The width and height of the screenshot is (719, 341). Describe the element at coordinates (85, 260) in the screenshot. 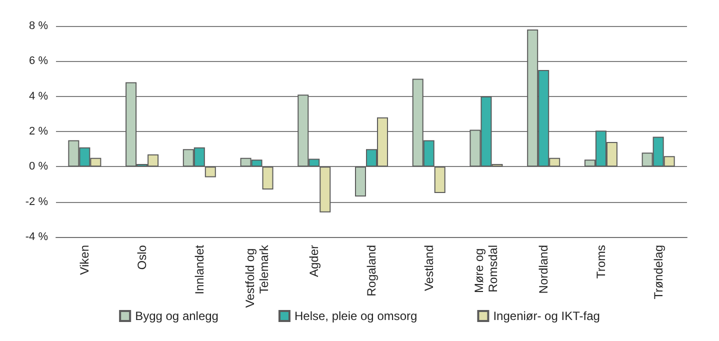

I see `x-tick-label: Viken` at that location.